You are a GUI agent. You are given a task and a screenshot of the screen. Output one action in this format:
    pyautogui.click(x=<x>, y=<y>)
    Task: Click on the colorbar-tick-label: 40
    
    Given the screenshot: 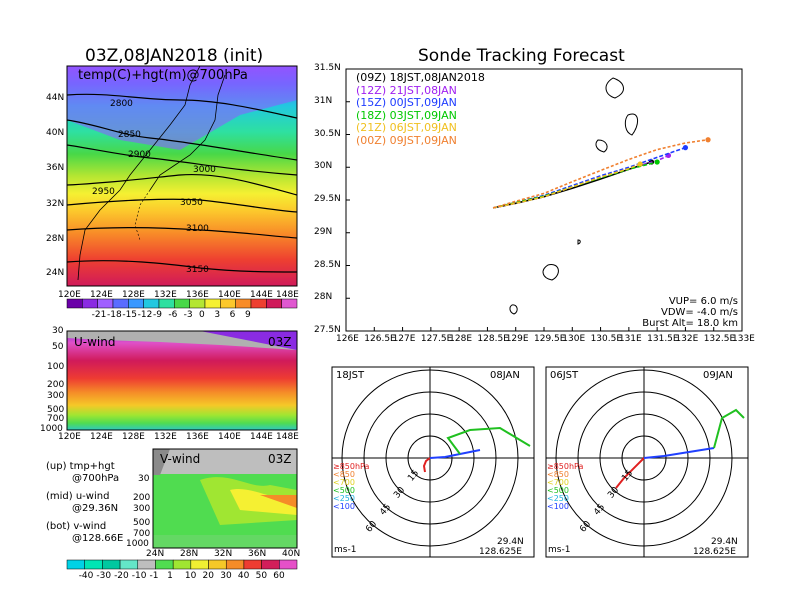 What is the action you would take?
    pyautogui.click(x=243, y=576)
    